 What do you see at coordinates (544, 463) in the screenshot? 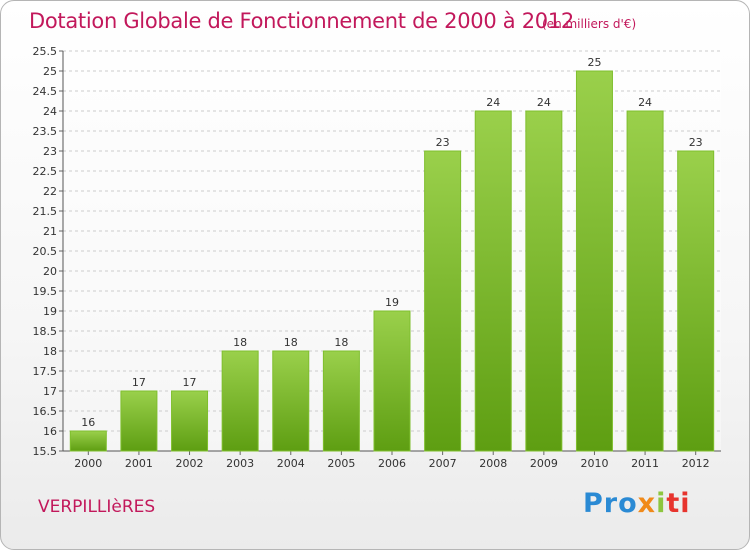
I see `x-tick-label: 2009` at bounding box center [544, 463].